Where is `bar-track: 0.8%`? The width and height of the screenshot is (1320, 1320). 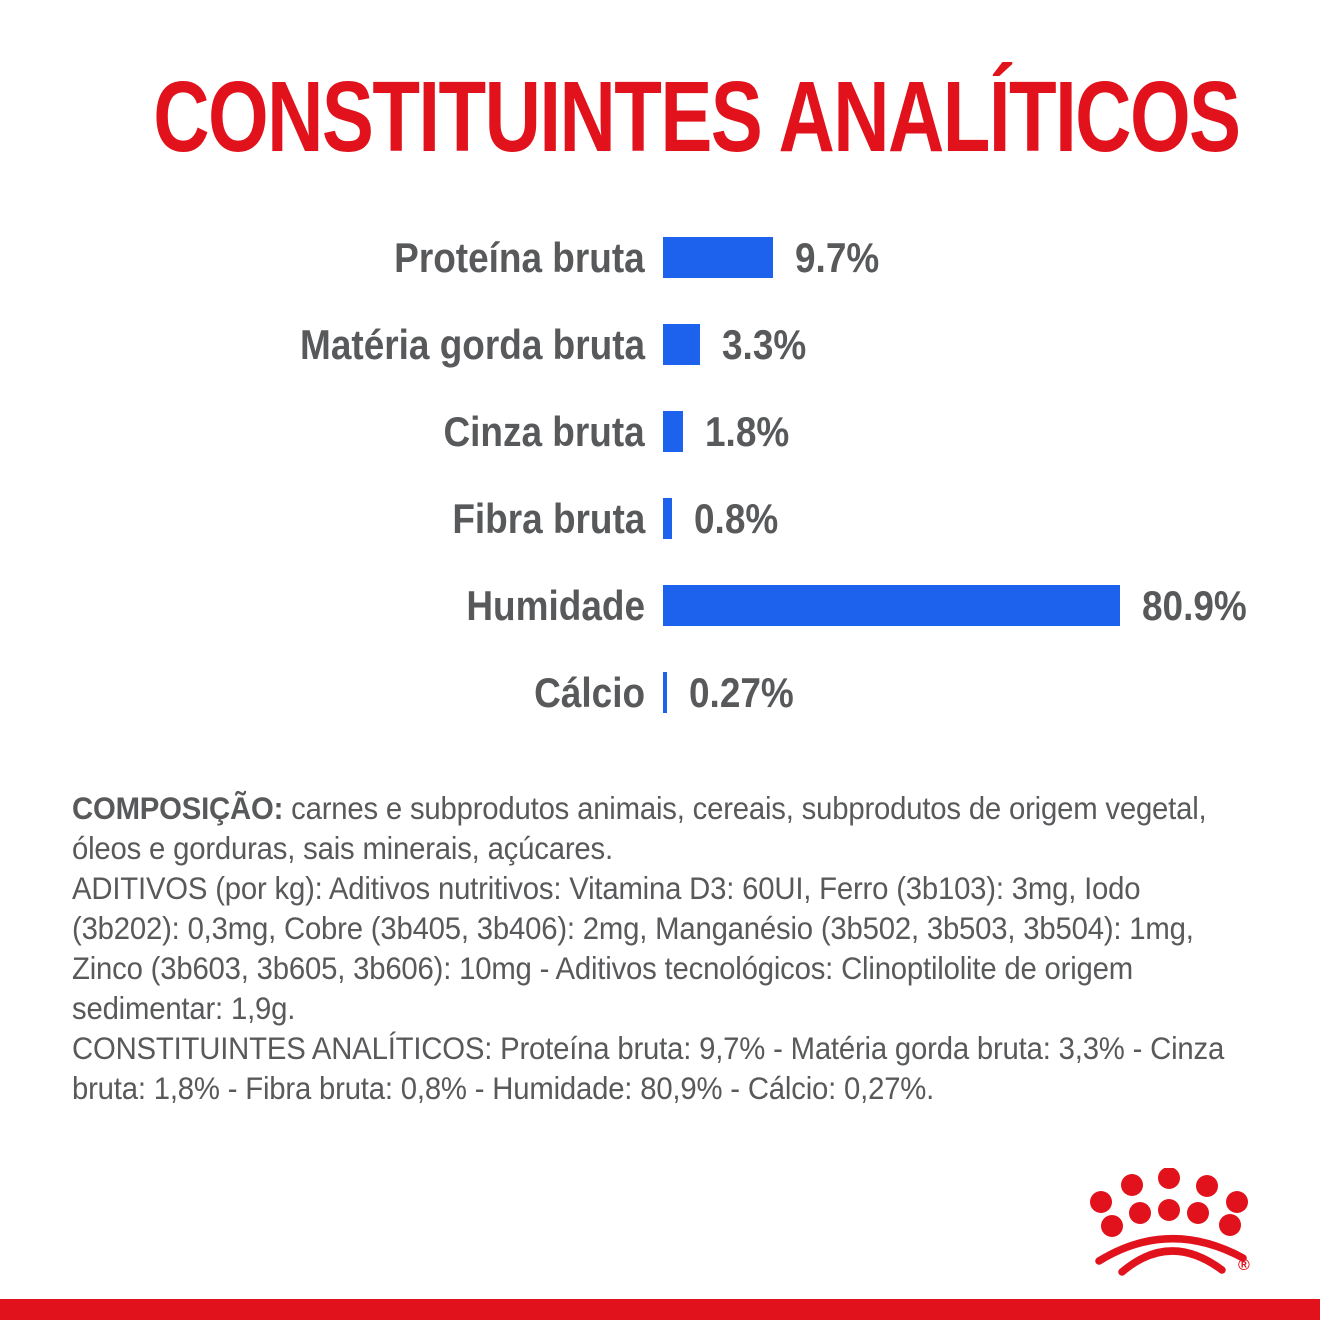
bar-track: 0.8% is located at coordinates (726, 519).